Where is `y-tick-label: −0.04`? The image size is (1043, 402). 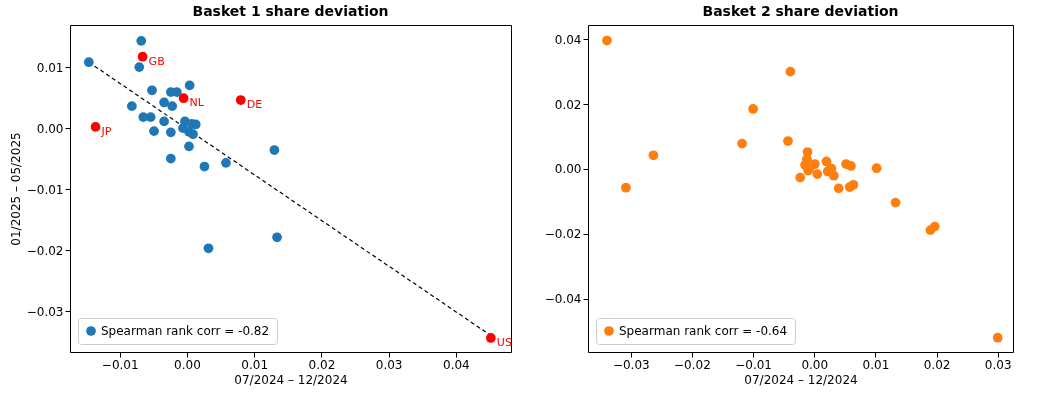 y-tick-label: −0.04 is located at coordinates (563, 299).